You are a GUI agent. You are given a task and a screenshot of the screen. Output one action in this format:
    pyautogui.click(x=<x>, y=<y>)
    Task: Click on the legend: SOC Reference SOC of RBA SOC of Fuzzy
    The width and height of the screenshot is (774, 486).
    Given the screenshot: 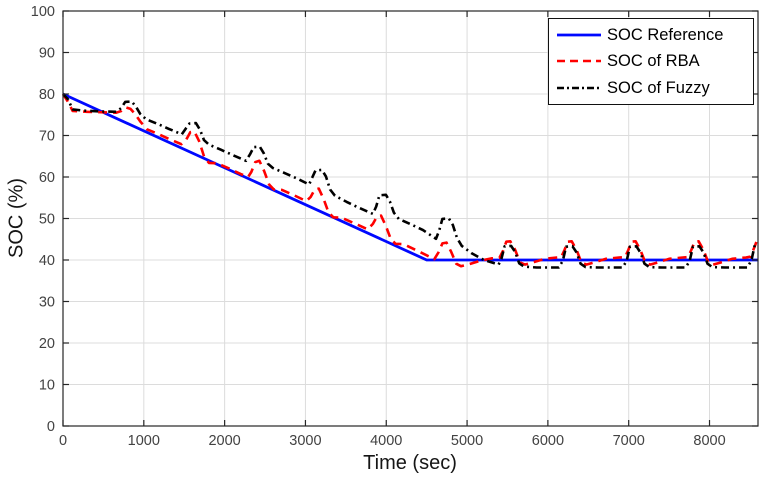 What is the action you would take?
    pyautogui.click(x=651, y=61)
    